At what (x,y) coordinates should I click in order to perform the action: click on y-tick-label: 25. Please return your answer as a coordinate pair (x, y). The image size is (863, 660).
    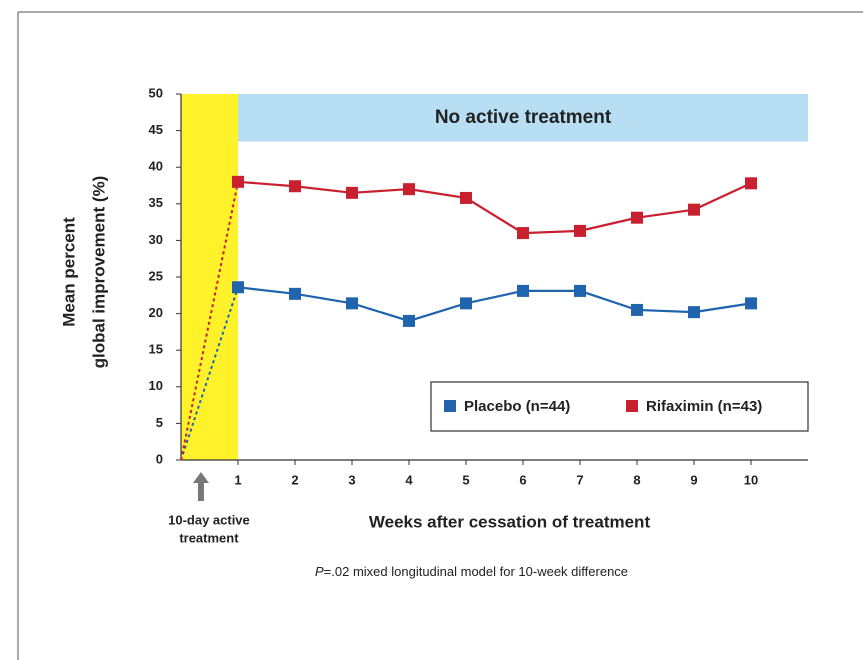
    Looking at the image, I should click on (156, 275).